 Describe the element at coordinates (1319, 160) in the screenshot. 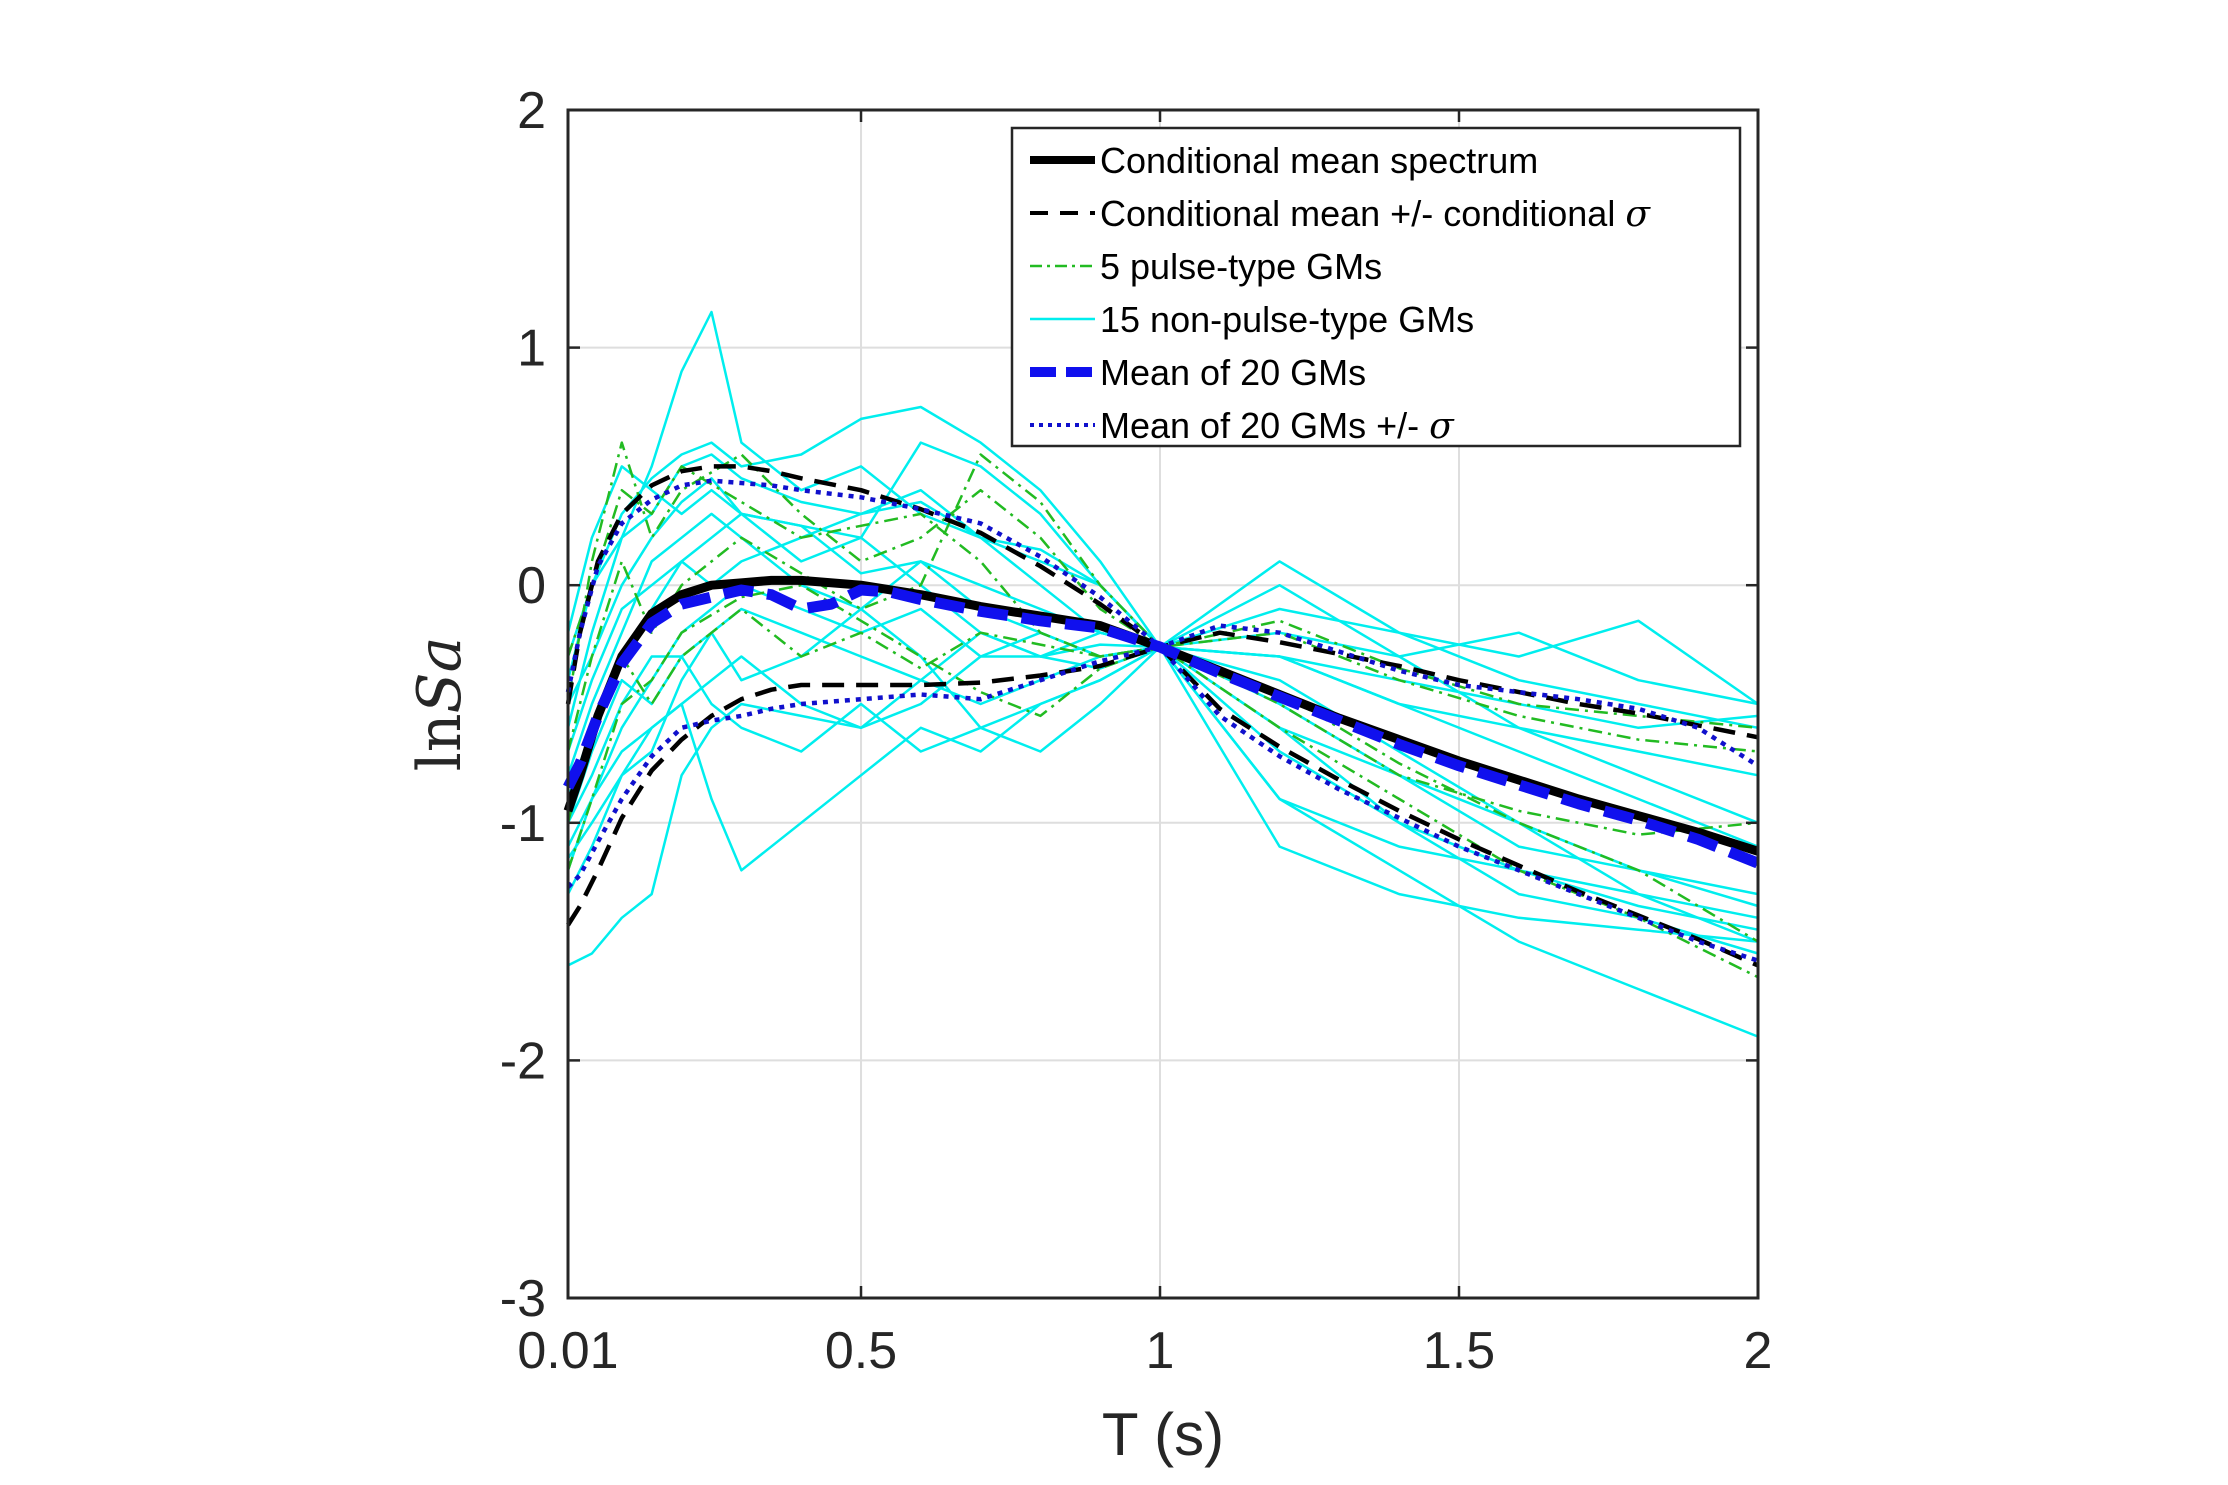

I see `legend-entry-label: Conditional mean spectrum` at that location.